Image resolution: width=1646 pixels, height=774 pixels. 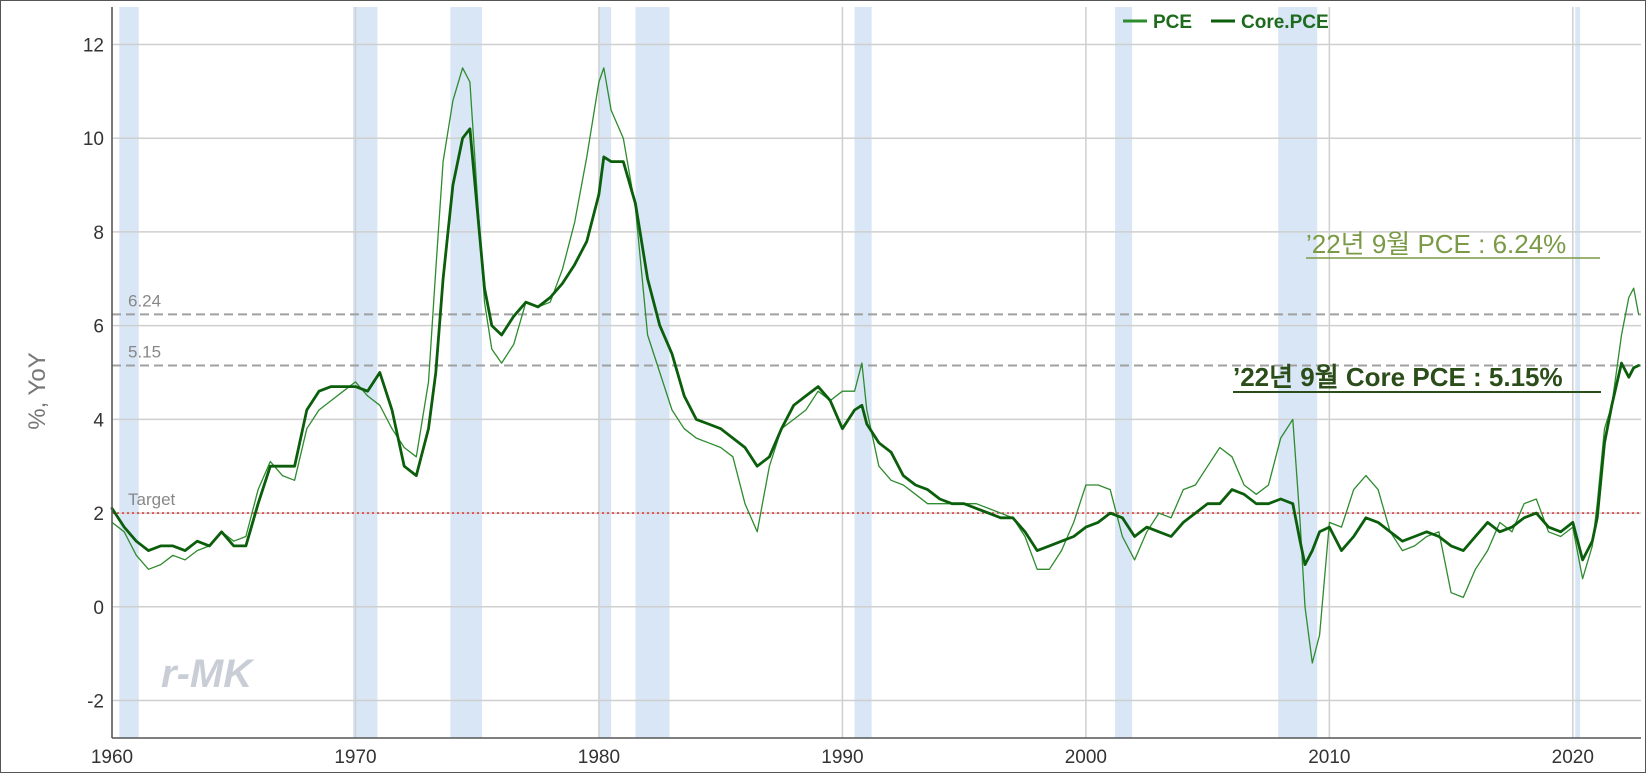 I want to click on x-tick-label: 1970, so click(x=355, y=757).